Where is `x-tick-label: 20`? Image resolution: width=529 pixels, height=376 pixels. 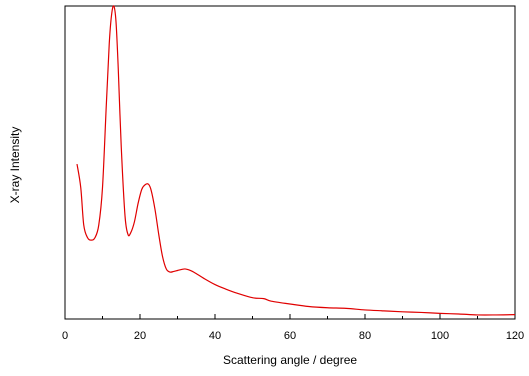 x-tick-label: 20 is located at coordinates (140, 336).